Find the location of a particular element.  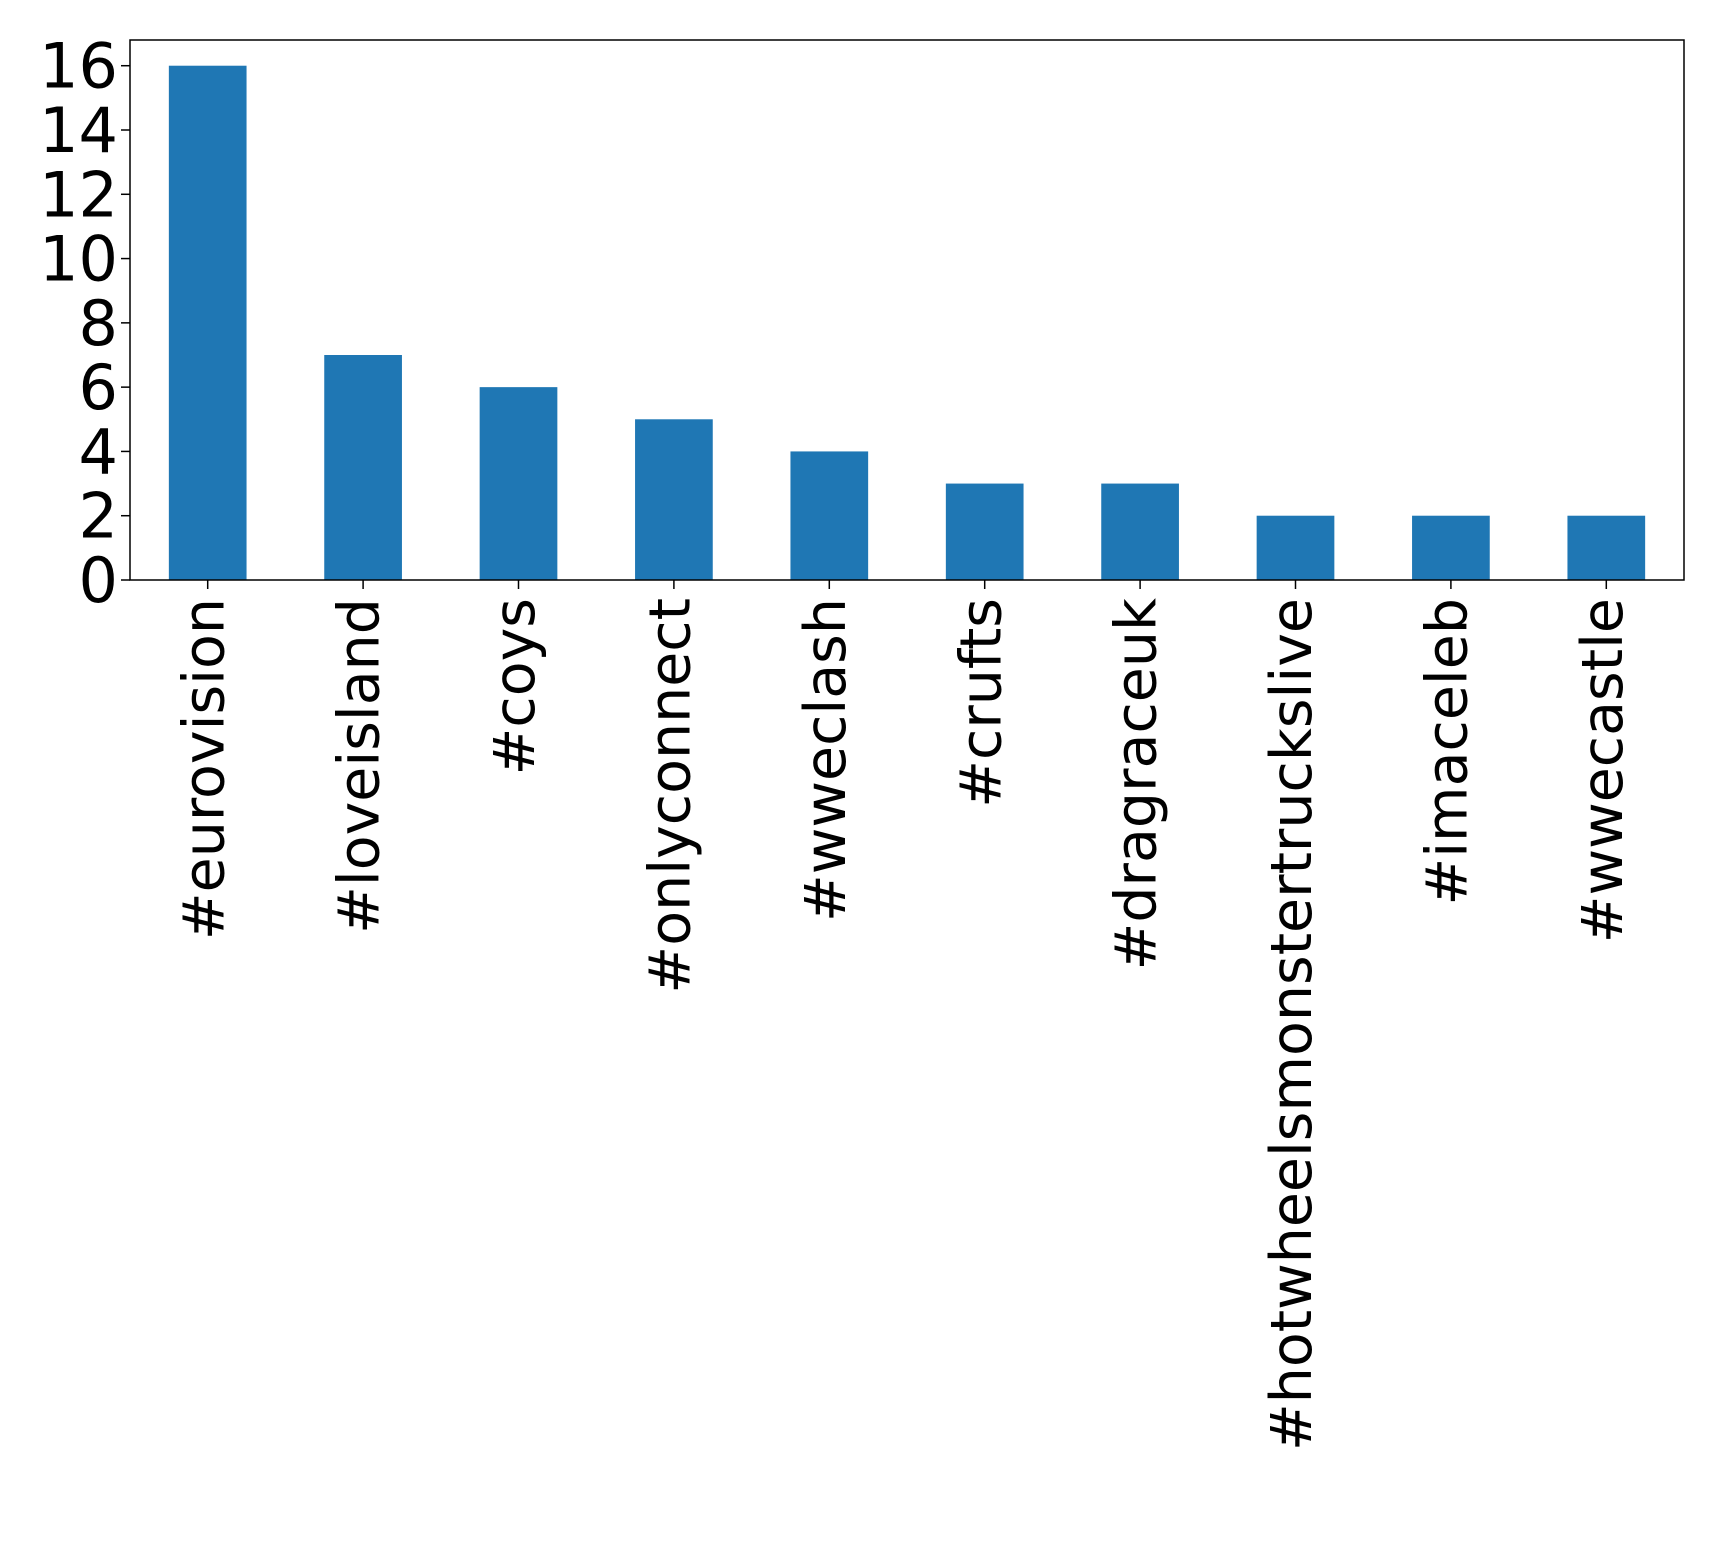

x-tick-label: #crufts is located at coordinates (981, 703).